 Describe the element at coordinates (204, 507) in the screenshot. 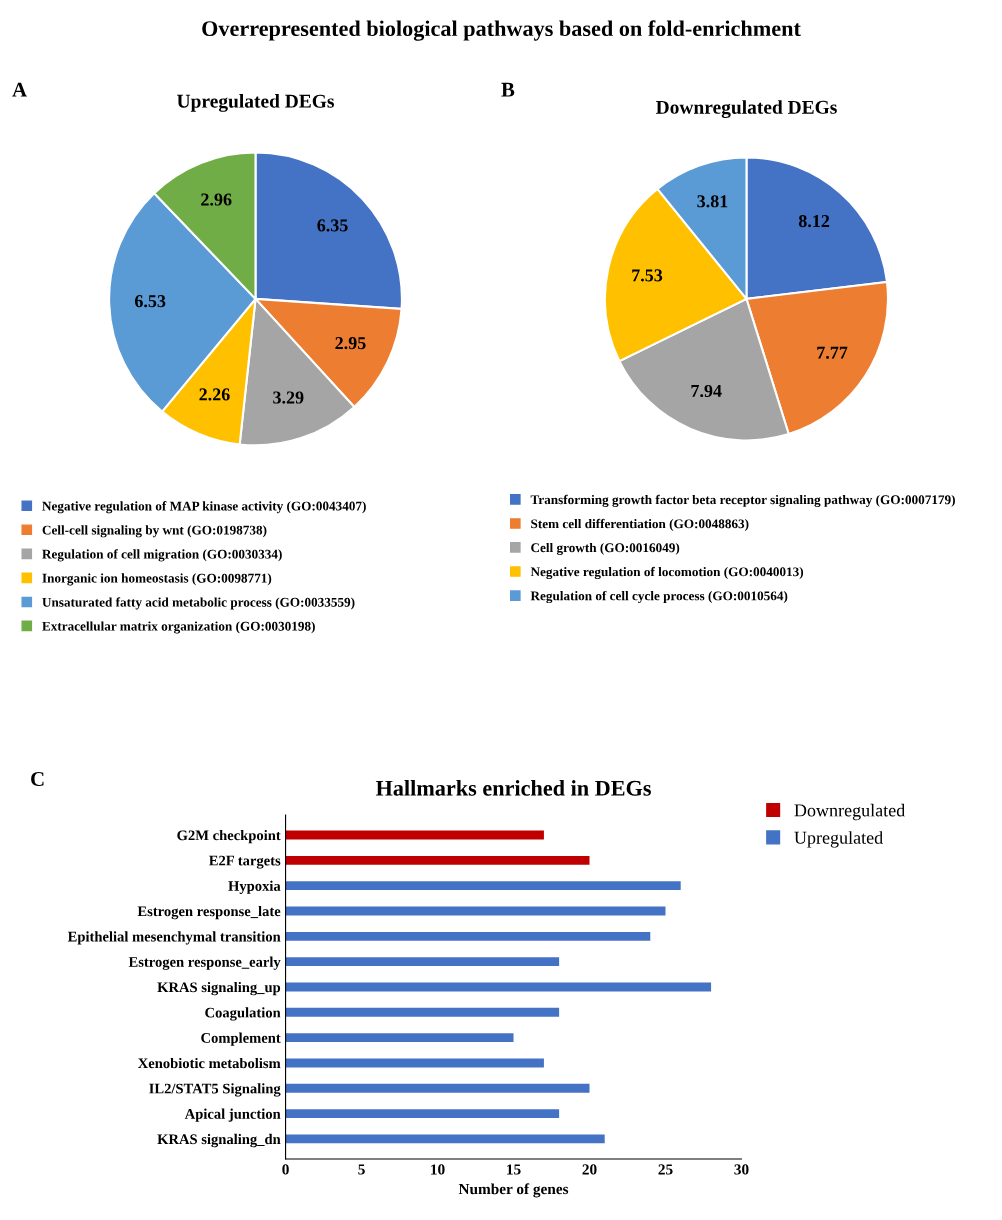

I see `legend-label: Negative regulation of MAP kinase activity (GO:0043407)` at that location.